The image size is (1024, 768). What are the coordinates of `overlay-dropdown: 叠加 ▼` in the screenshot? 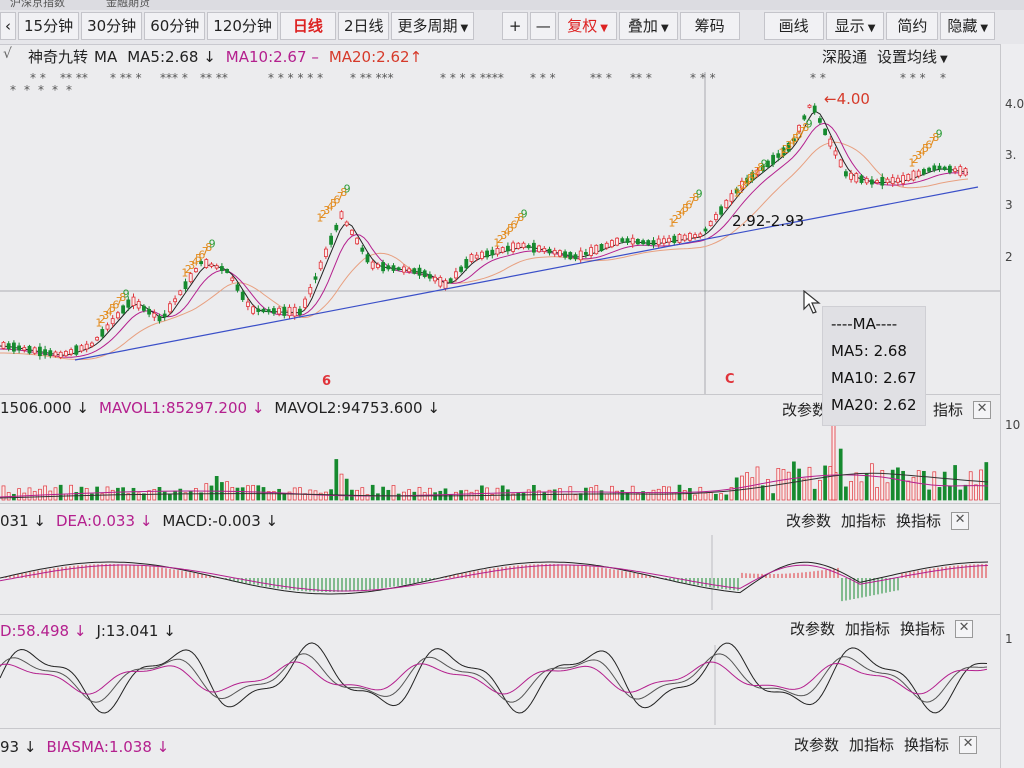 It's located at (648, 26).